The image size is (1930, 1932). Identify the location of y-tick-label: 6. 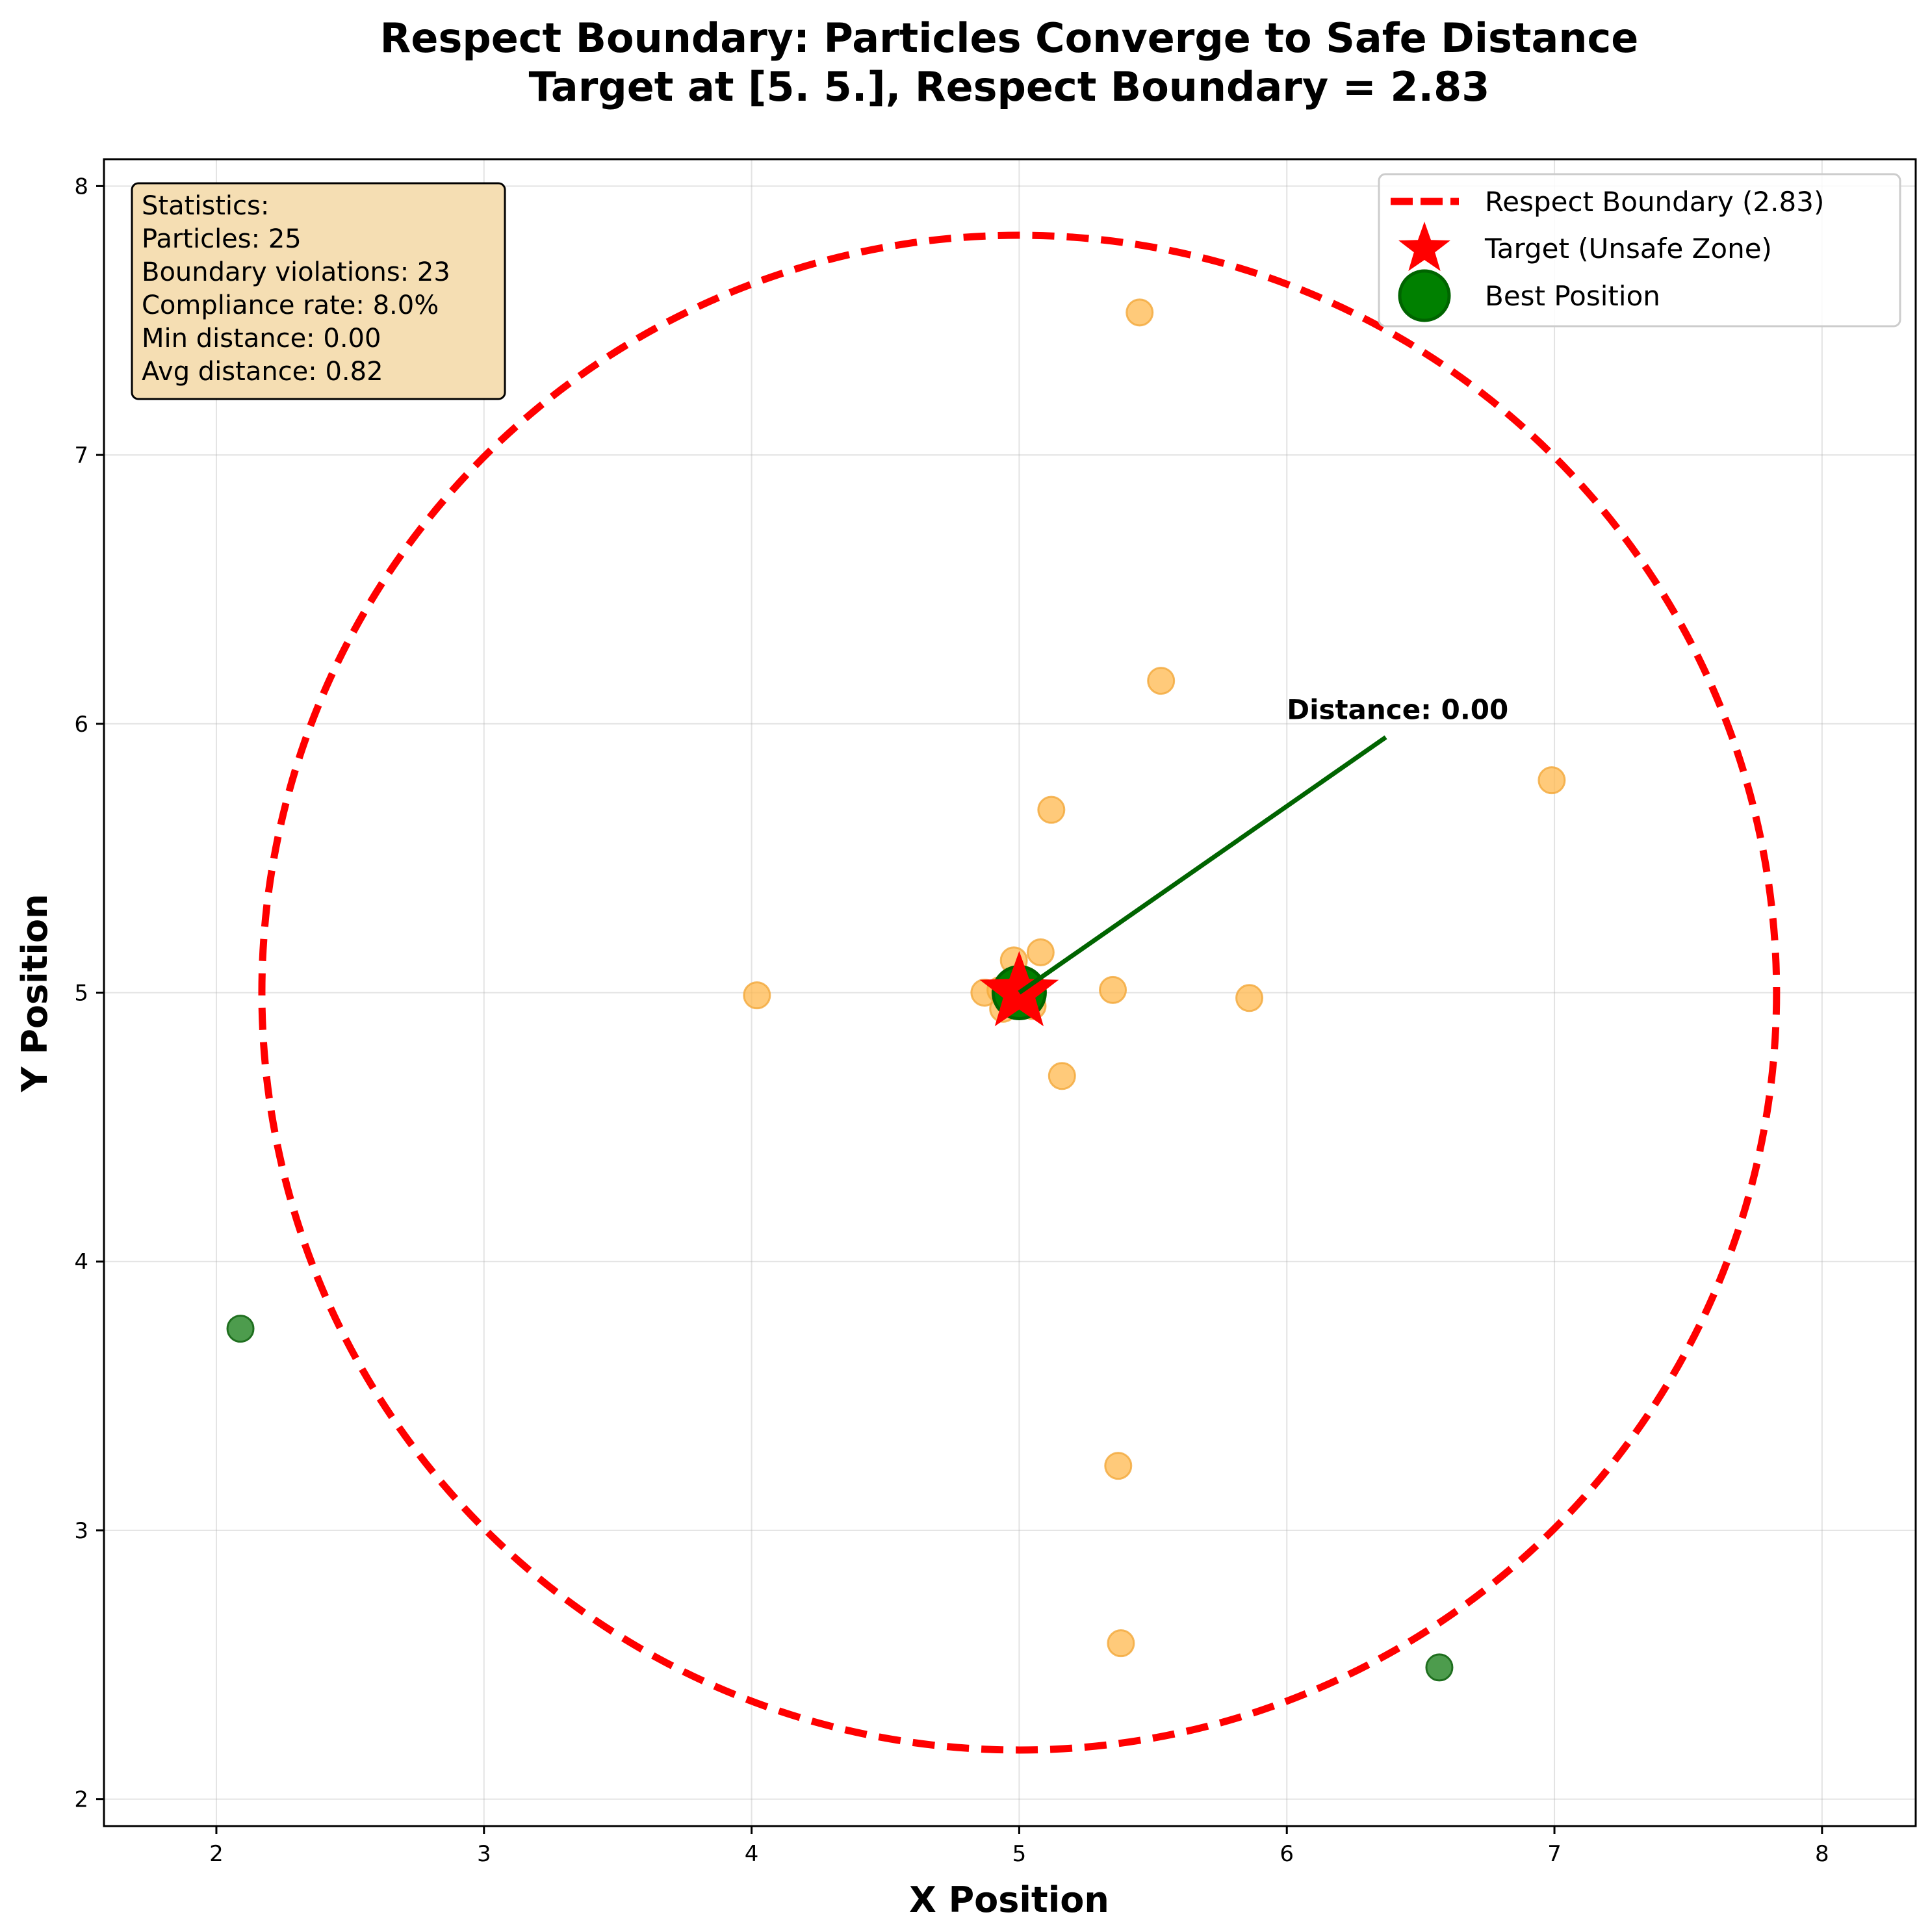
(81, 725).